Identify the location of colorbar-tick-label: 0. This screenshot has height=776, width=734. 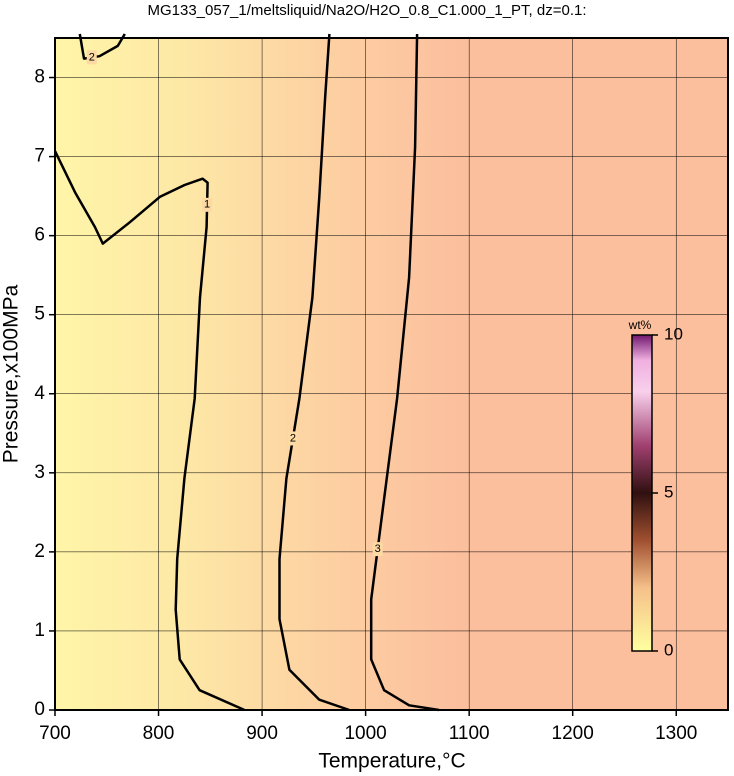
(668, 649).